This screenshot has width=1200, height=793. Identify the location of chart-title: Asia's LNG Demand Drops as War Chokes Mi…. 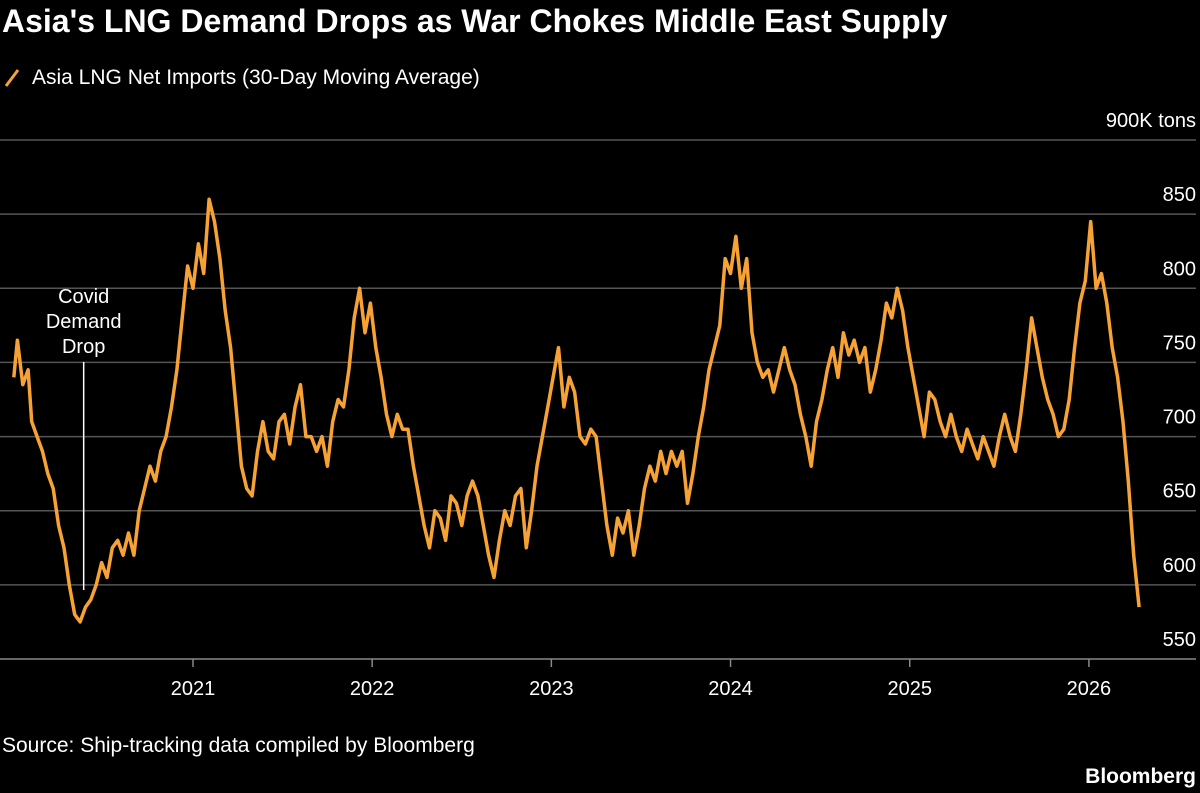
(475, 21).